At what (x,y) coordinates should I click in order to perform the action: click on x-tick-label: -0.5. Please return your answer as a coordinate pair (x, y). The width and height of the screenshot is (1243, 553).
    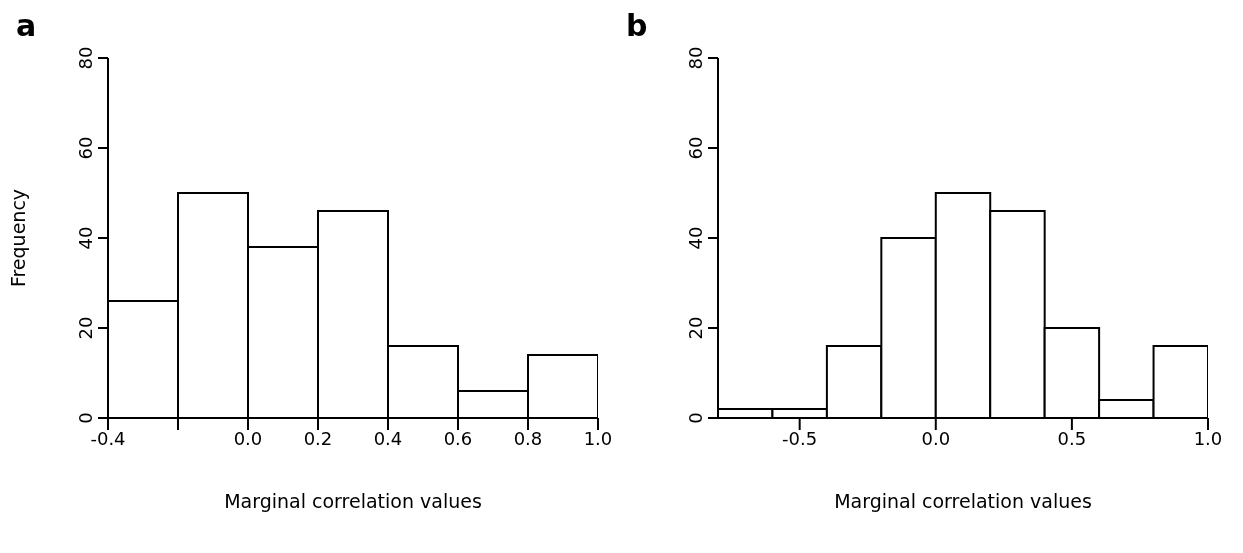
    Looking at the image, I should click on (800, 438).